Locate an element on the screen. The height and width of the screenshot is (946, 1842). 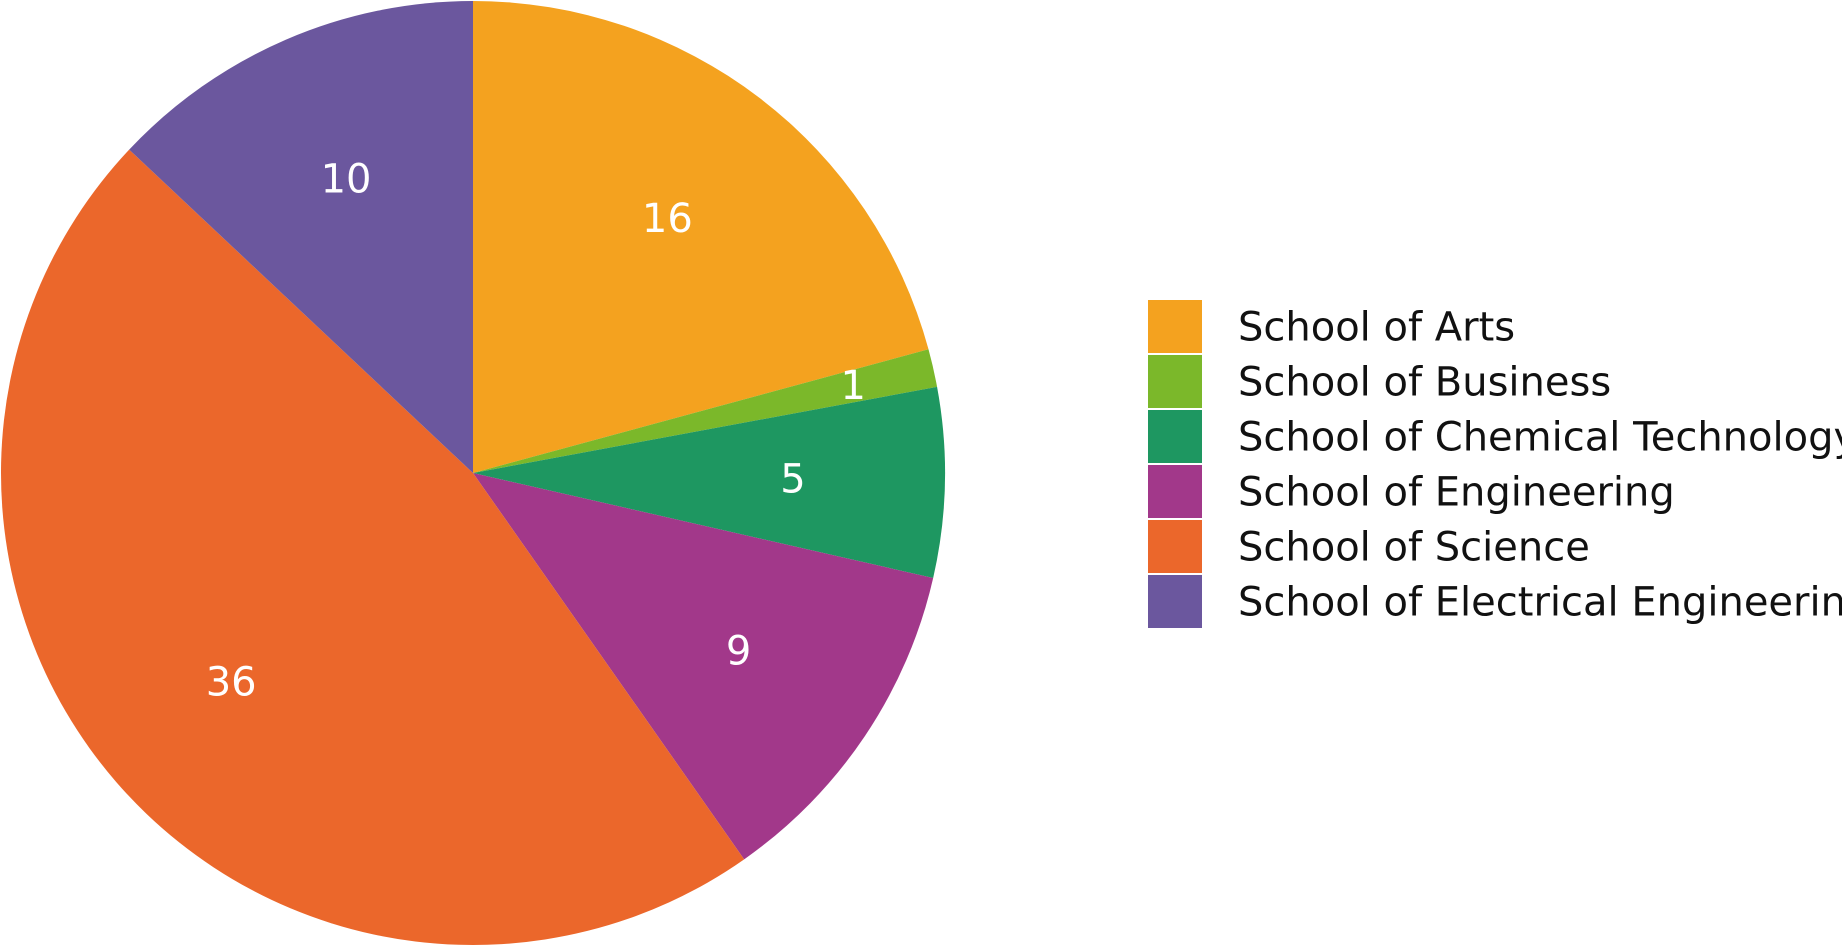
slice-value-label: 5 is located at coordinates (792, 480).